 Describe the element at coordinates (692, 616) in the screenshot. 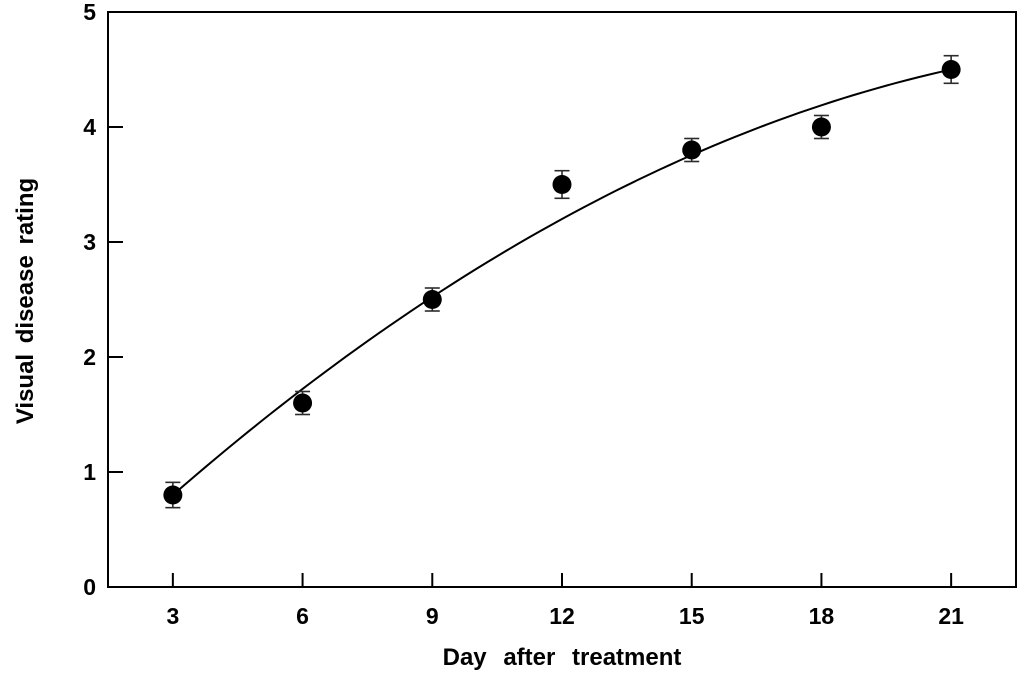

I see `x-tick-label: 15` at that location.